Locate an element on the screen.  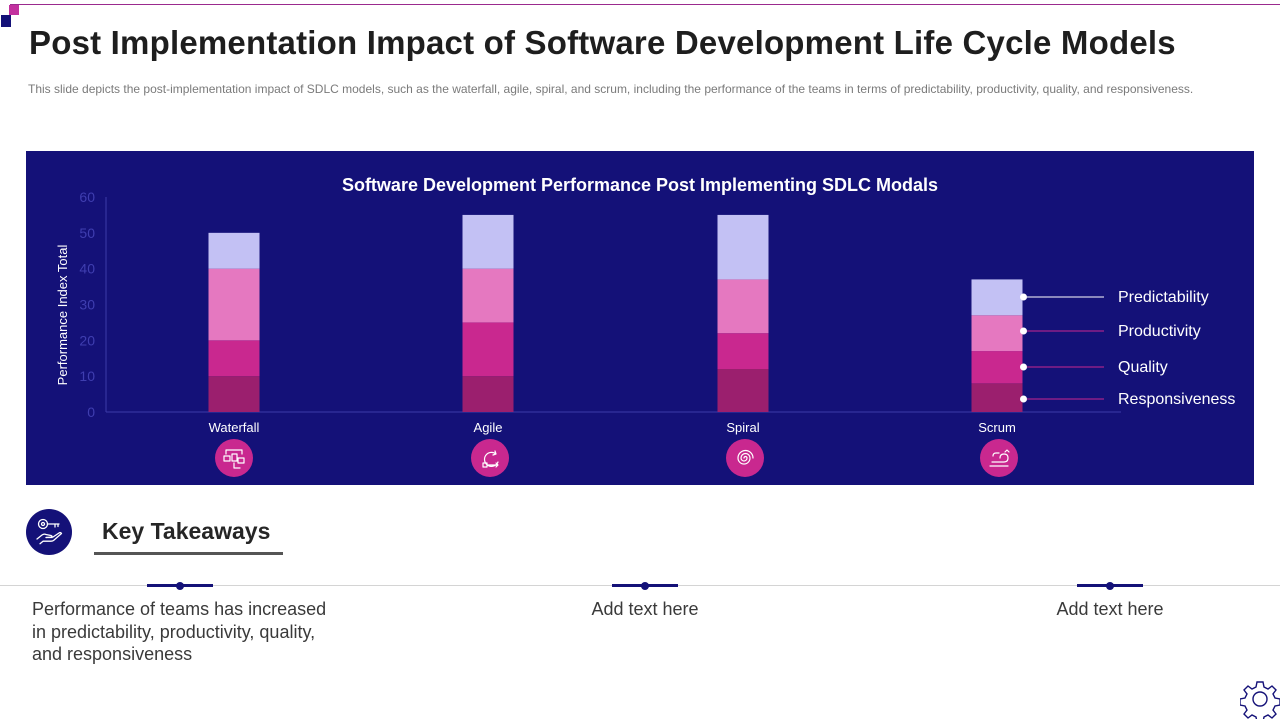
bar-segment-predictability-spiral is located at coordinates (743, 247).